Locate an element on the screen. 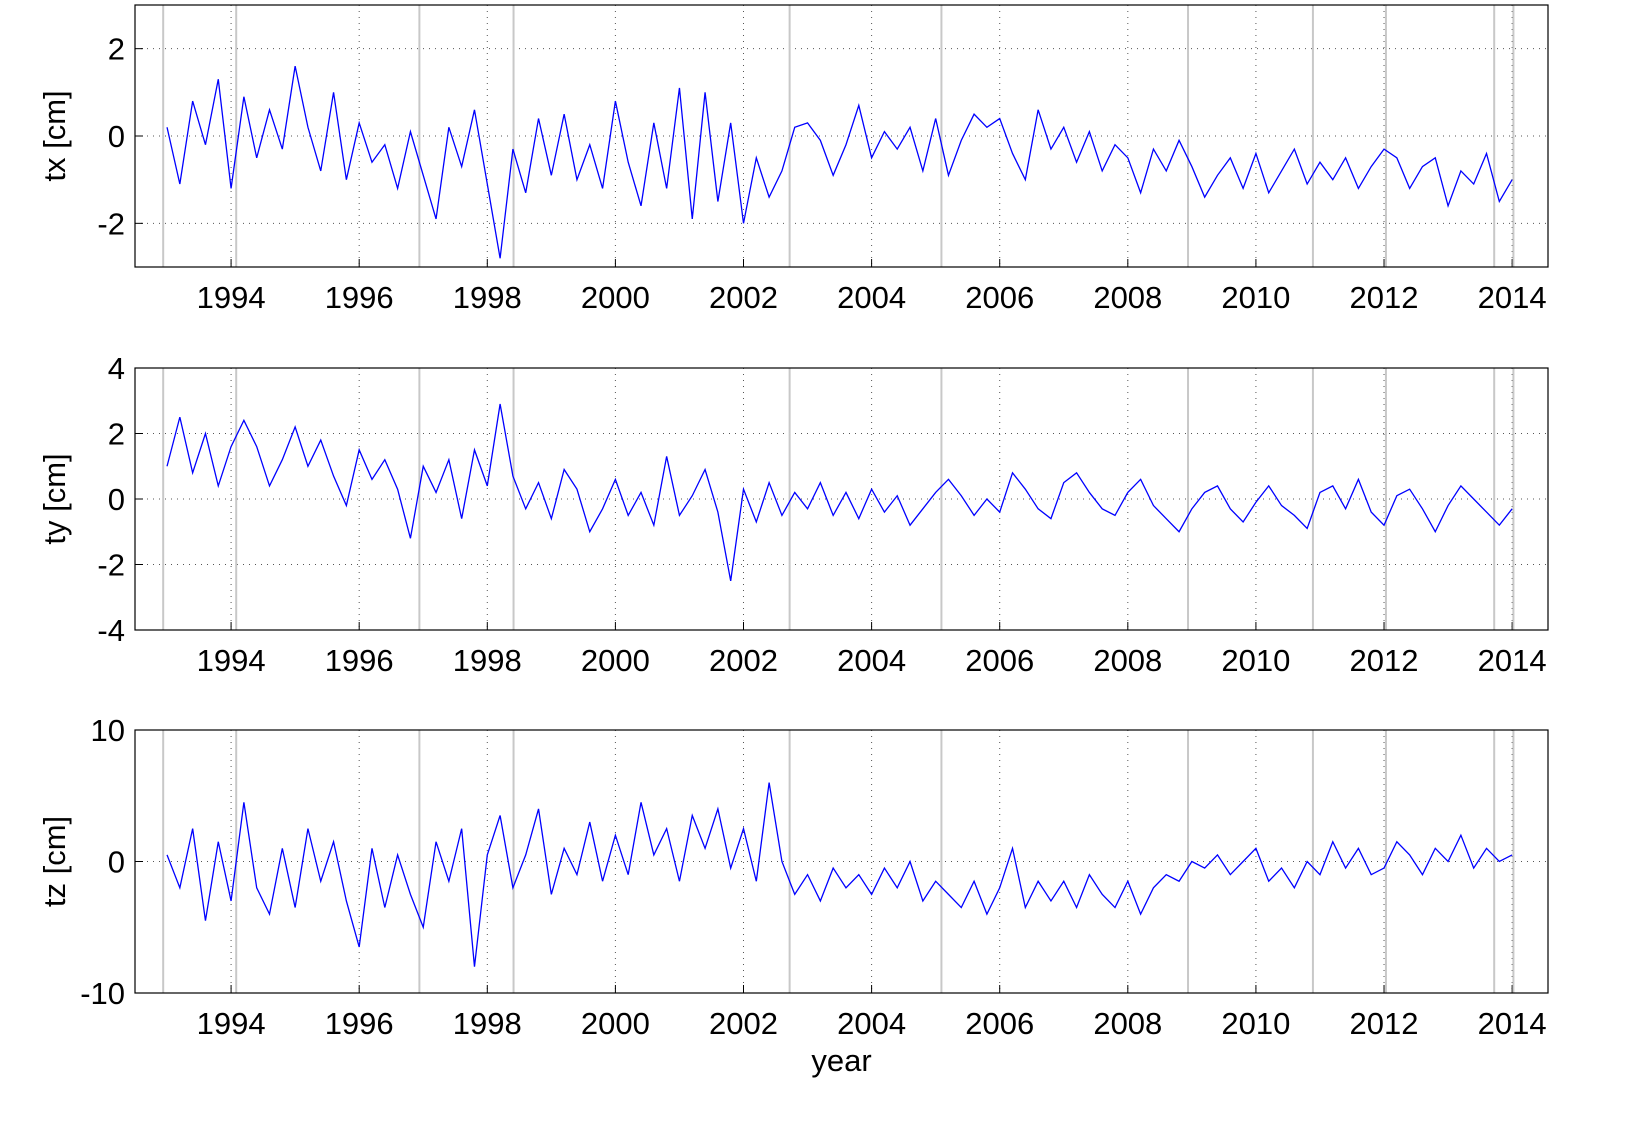  y-axis-label: ty [cm] is located at coordinates (54, 498).